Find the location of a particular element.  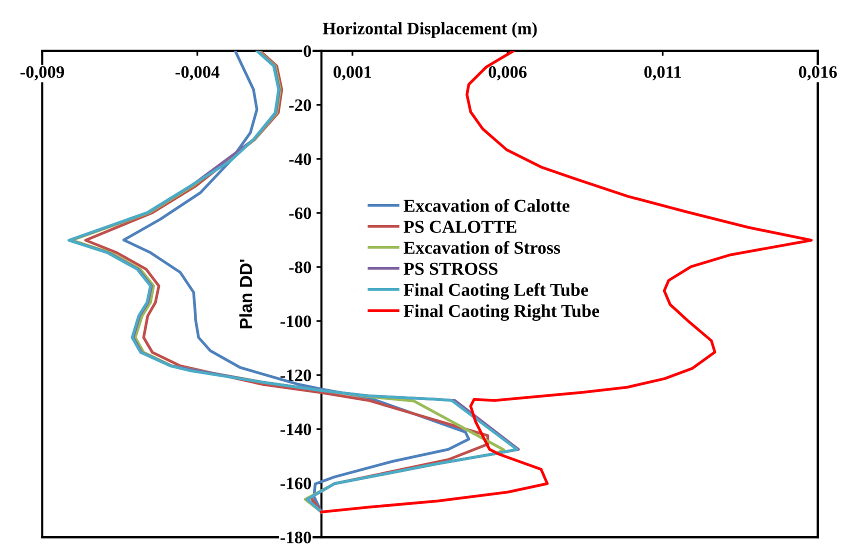

x-tick-label: 0,011 is located at coordinates (662, 73).